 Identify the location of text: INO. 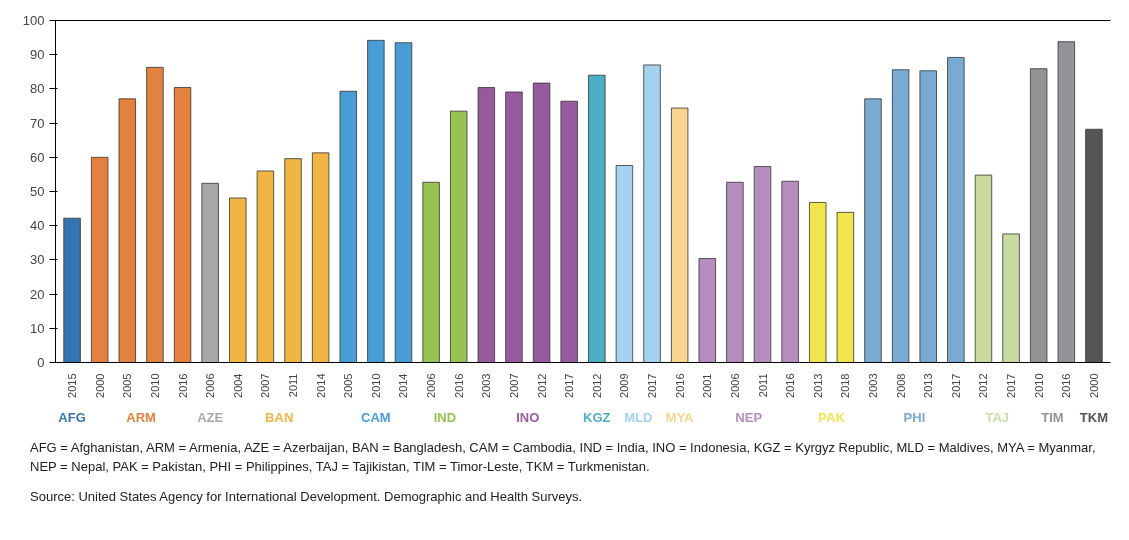
(528, 417).